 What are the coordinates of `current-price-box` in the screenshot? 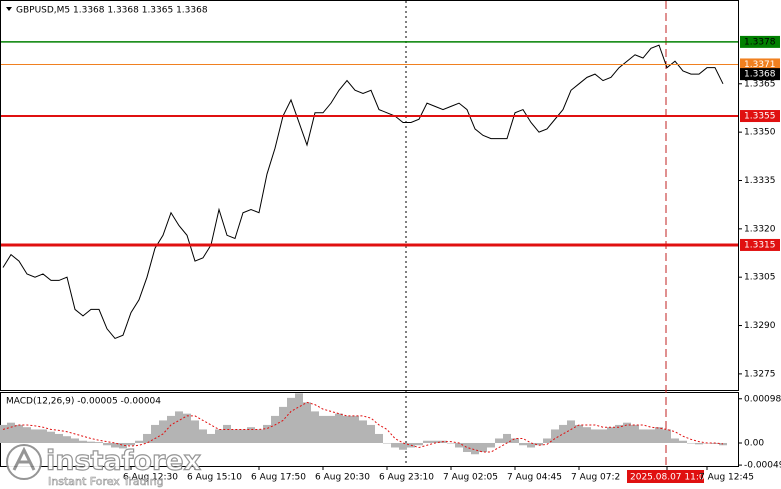 It's located at (760, 74).